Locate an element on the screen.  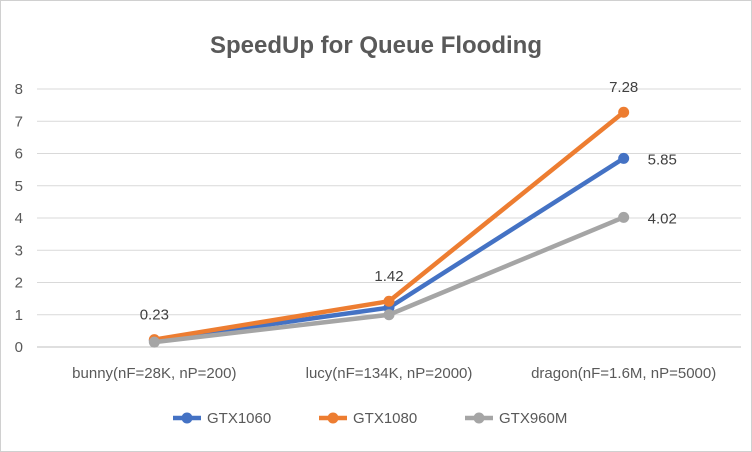
x-tick-label: dragon(nF=1.6M, nP=5000) is located at coordinates (623, 373).